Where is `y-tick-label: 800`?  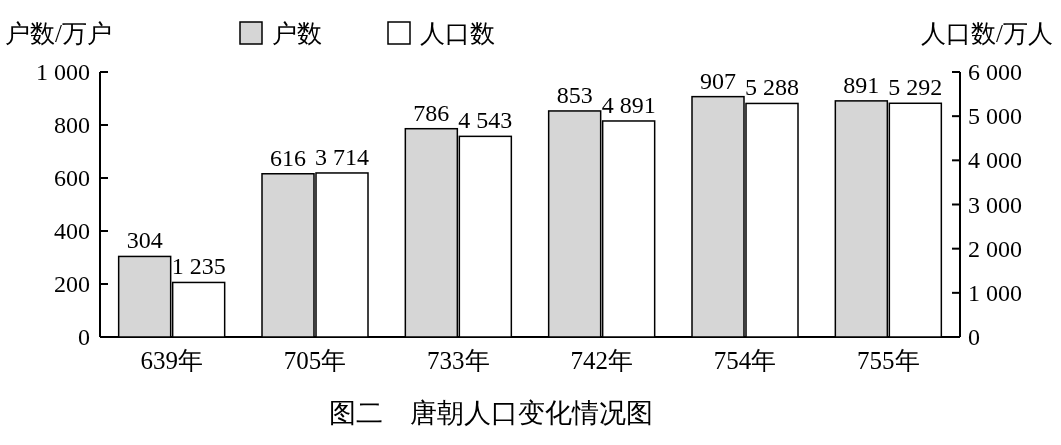
y-tick-label: 800 is located at coordinates (72, 125).